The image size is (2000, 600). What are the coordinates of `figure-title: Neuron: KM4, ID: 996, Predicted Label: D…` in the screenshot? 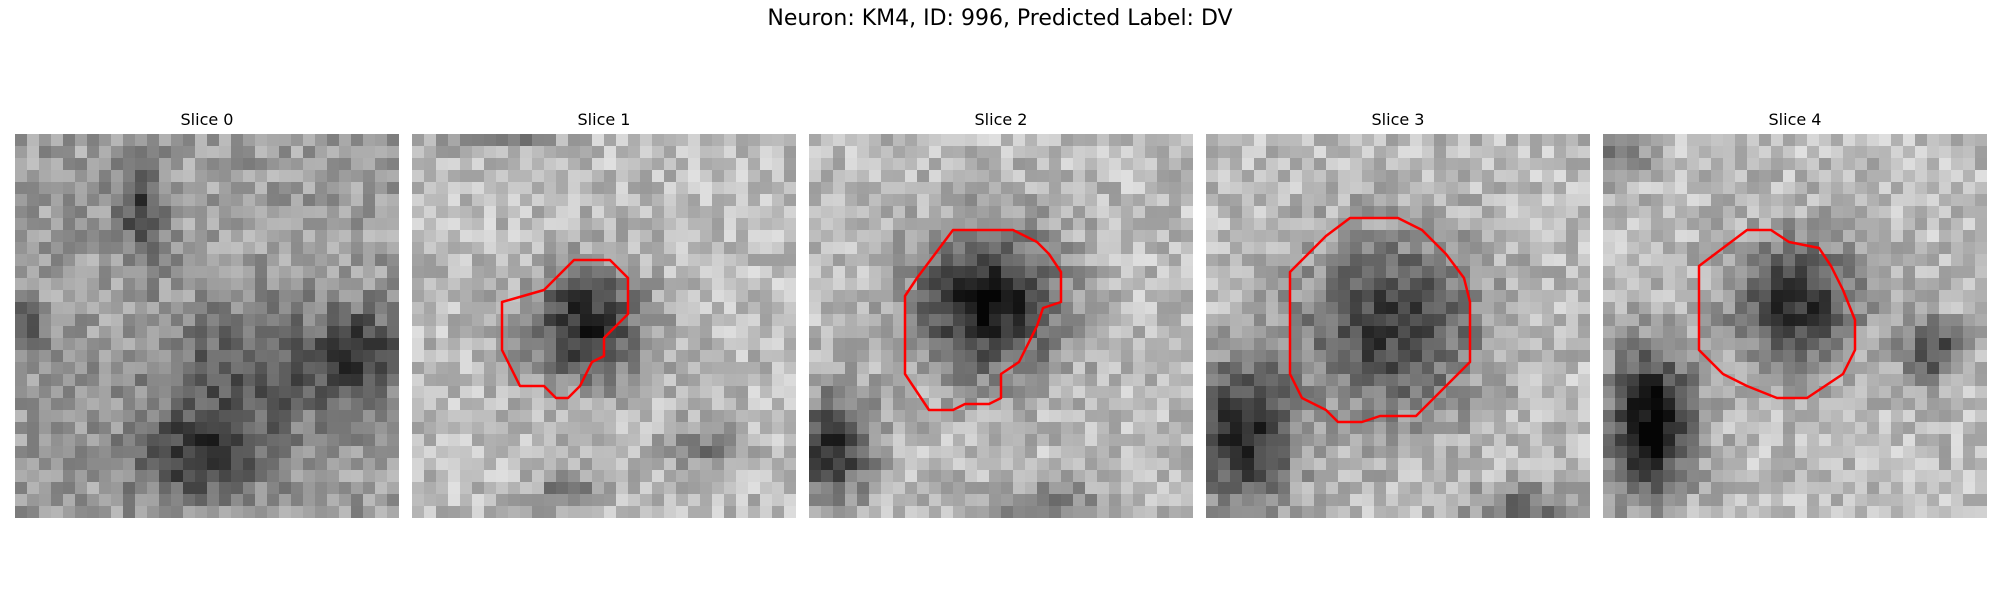 It's located at (1000, 18).